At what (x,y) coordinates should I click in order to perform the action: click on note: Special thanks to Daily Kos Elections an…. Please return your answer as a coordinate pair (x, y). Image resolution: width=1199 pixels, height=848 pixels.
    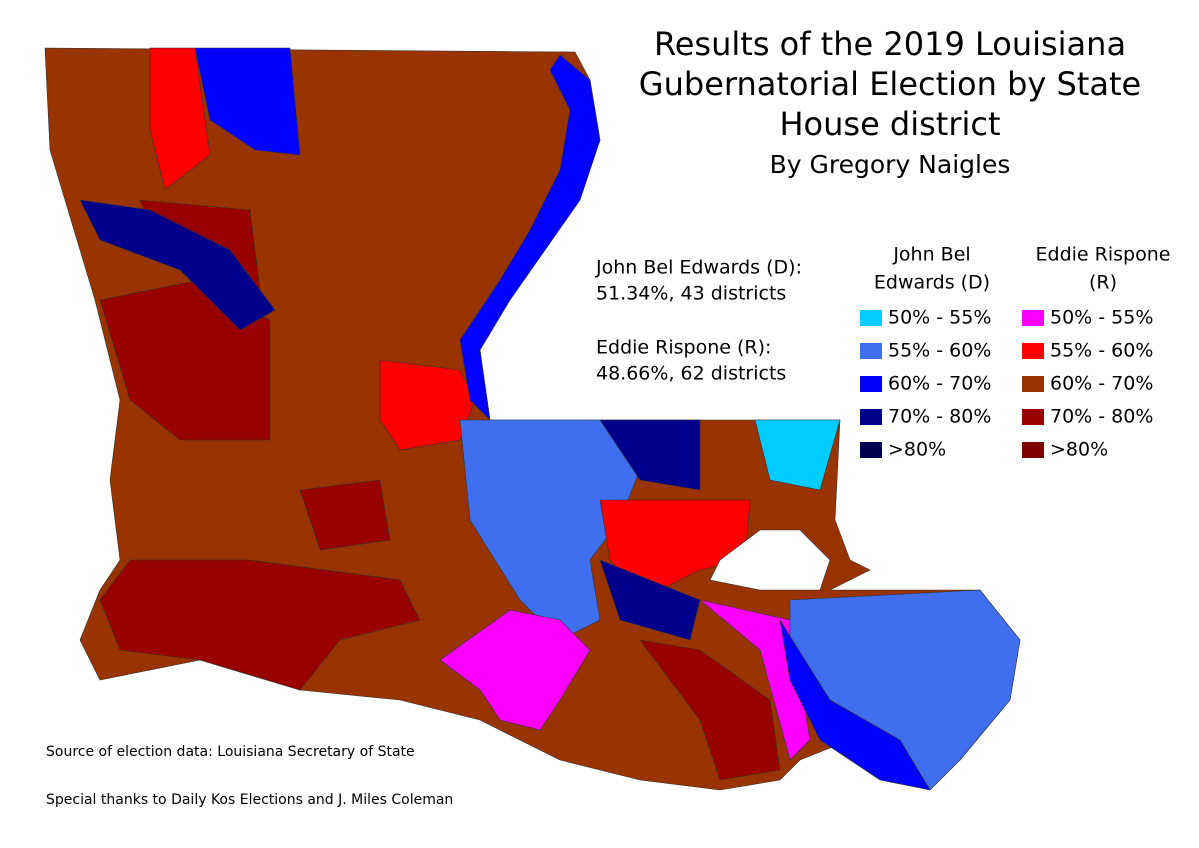
    Looking at the image, I should click on (249, 800).